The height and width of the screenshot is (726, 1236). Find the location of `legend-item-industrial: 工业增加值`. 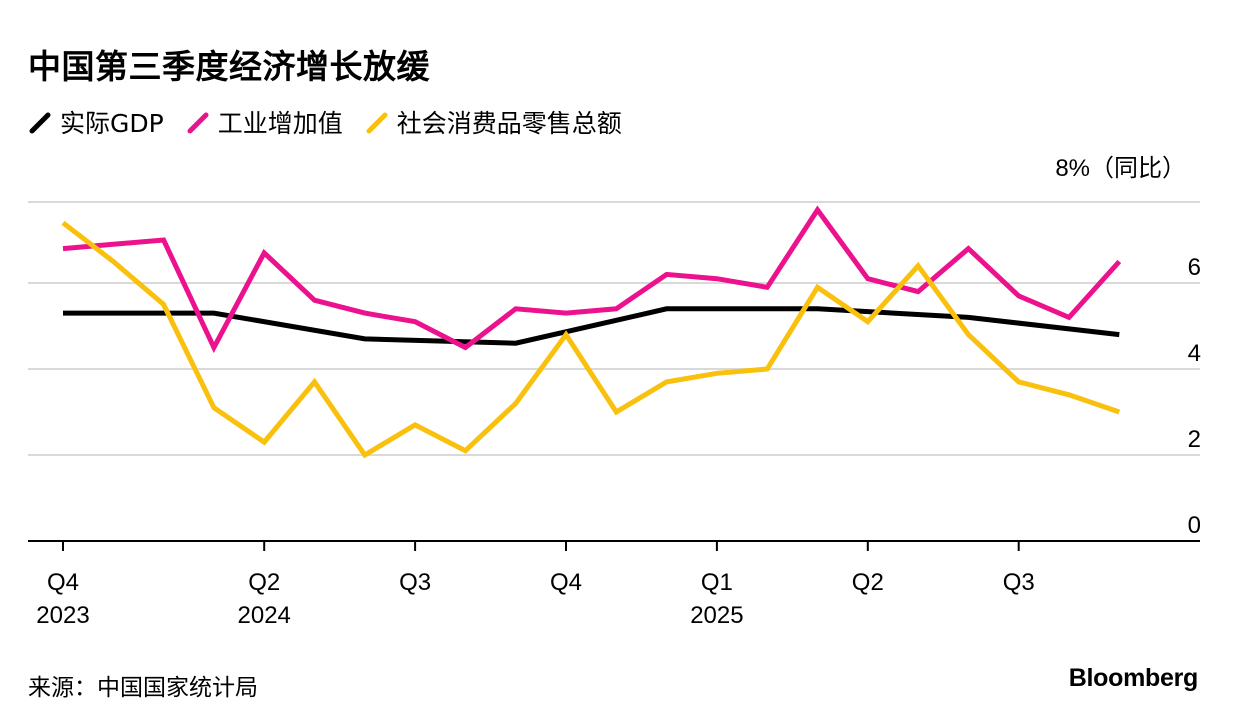

legend-item-industrial: 工业增加值 is located at coordinates (264, 122).